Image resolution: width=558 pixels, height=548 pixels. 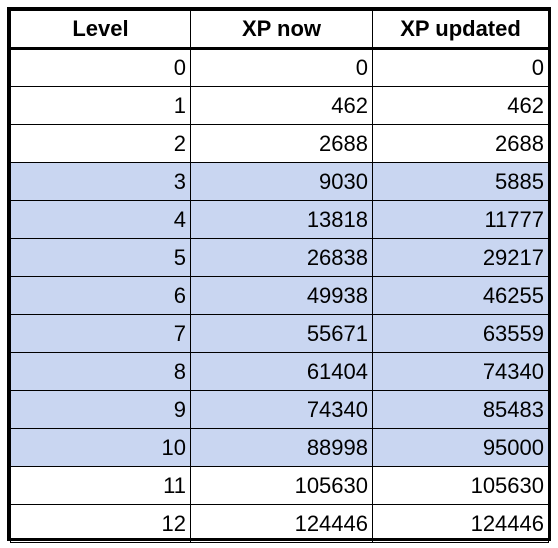 I want to click on cell-level: 3, so click(x=100, y=181).